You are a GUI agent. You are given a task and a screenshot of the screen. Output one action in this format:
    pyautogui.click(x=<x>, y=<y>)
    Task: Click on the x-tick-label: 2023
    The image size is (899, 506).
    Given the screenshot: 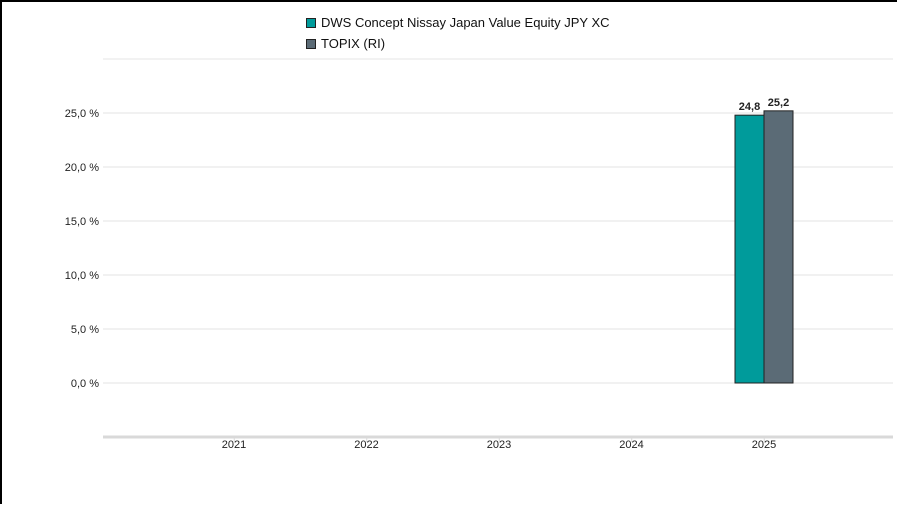 What is the action you would take?
    pyautogui.click(x=499, y=445)
    